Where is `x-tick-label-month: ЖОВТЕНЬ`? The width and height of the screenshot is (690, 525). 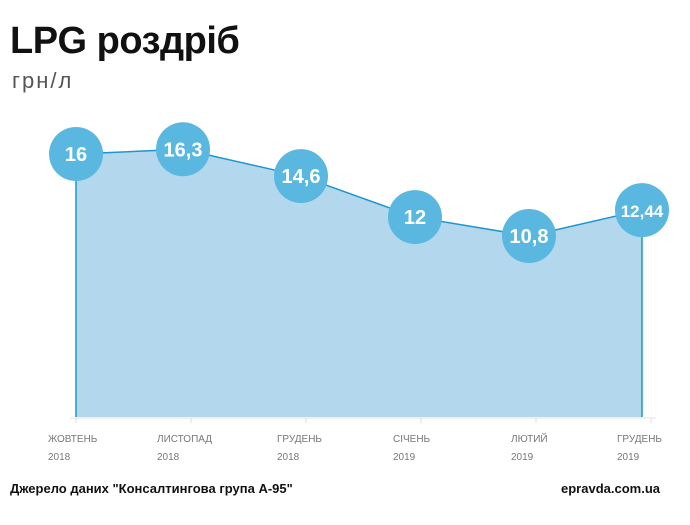 x-tick-label-month: ЖОВТЕНЬ is located at coordinates (73, 439).